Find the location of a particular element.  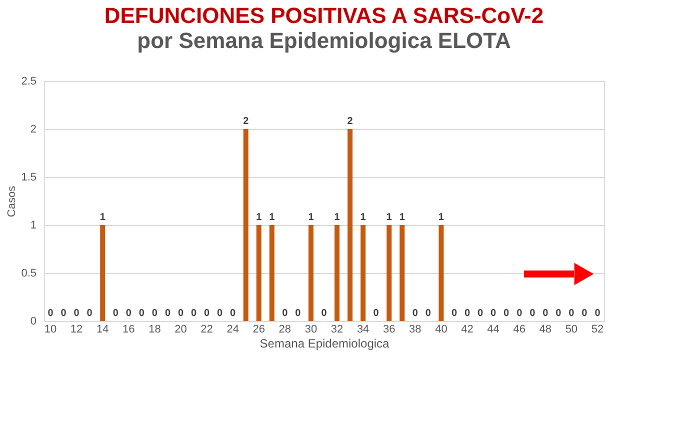

y-tick-label: 2 is located at coordinates (33, 130).